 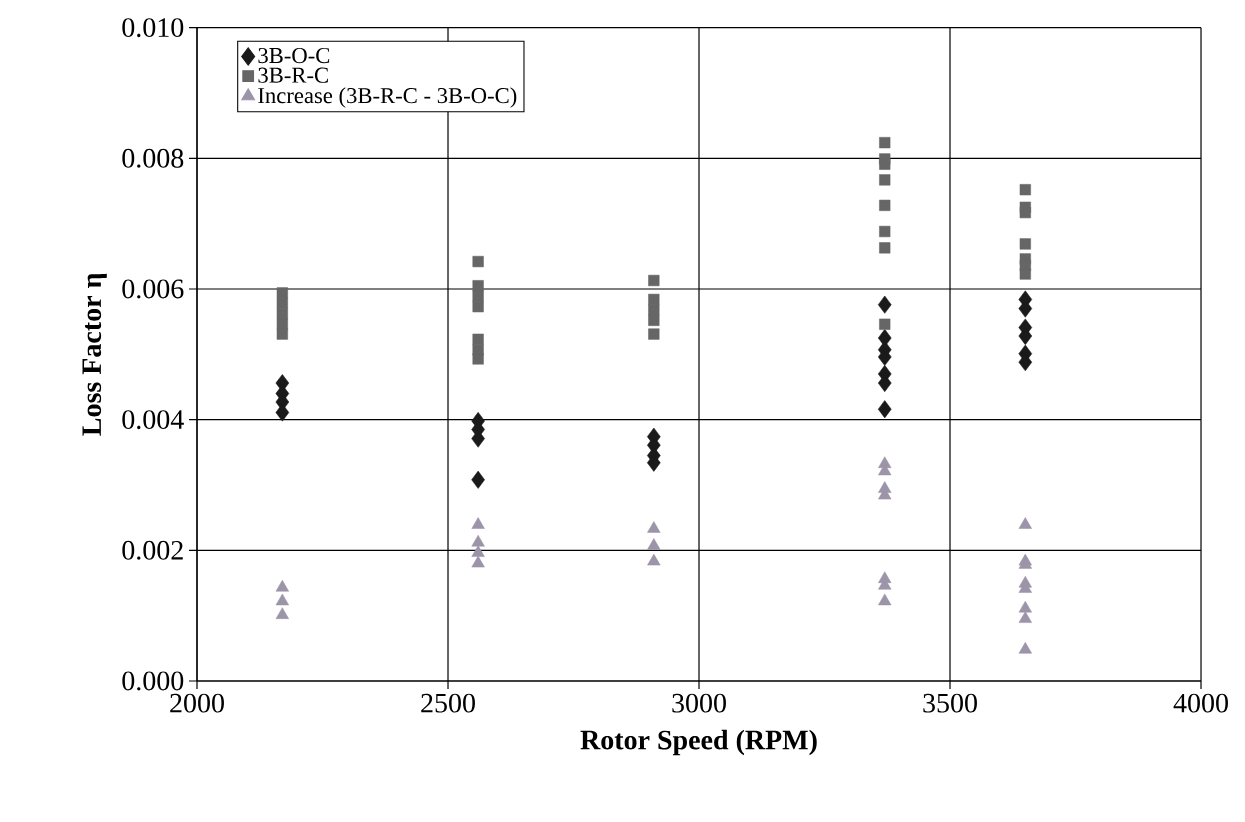 I want to click on legend-label: 3B-O-C, so click(x=294, y=55).